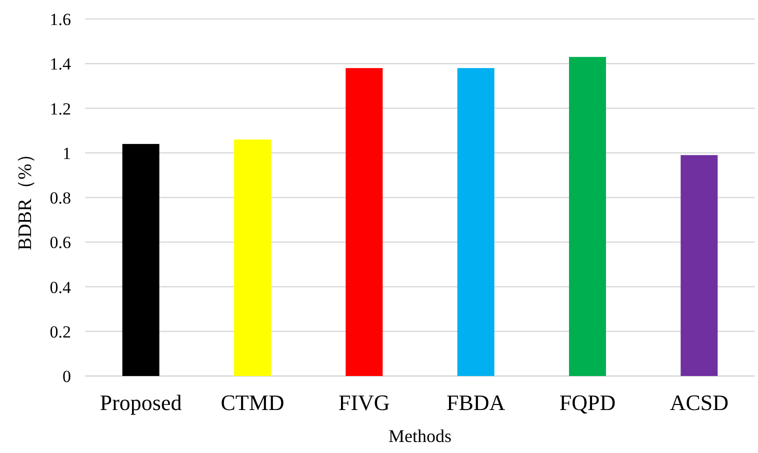  What do you see at coordinates (699, 402) in the screenshot?
I see `x-tick-label: ACSD` at bounding box center [699, 402].